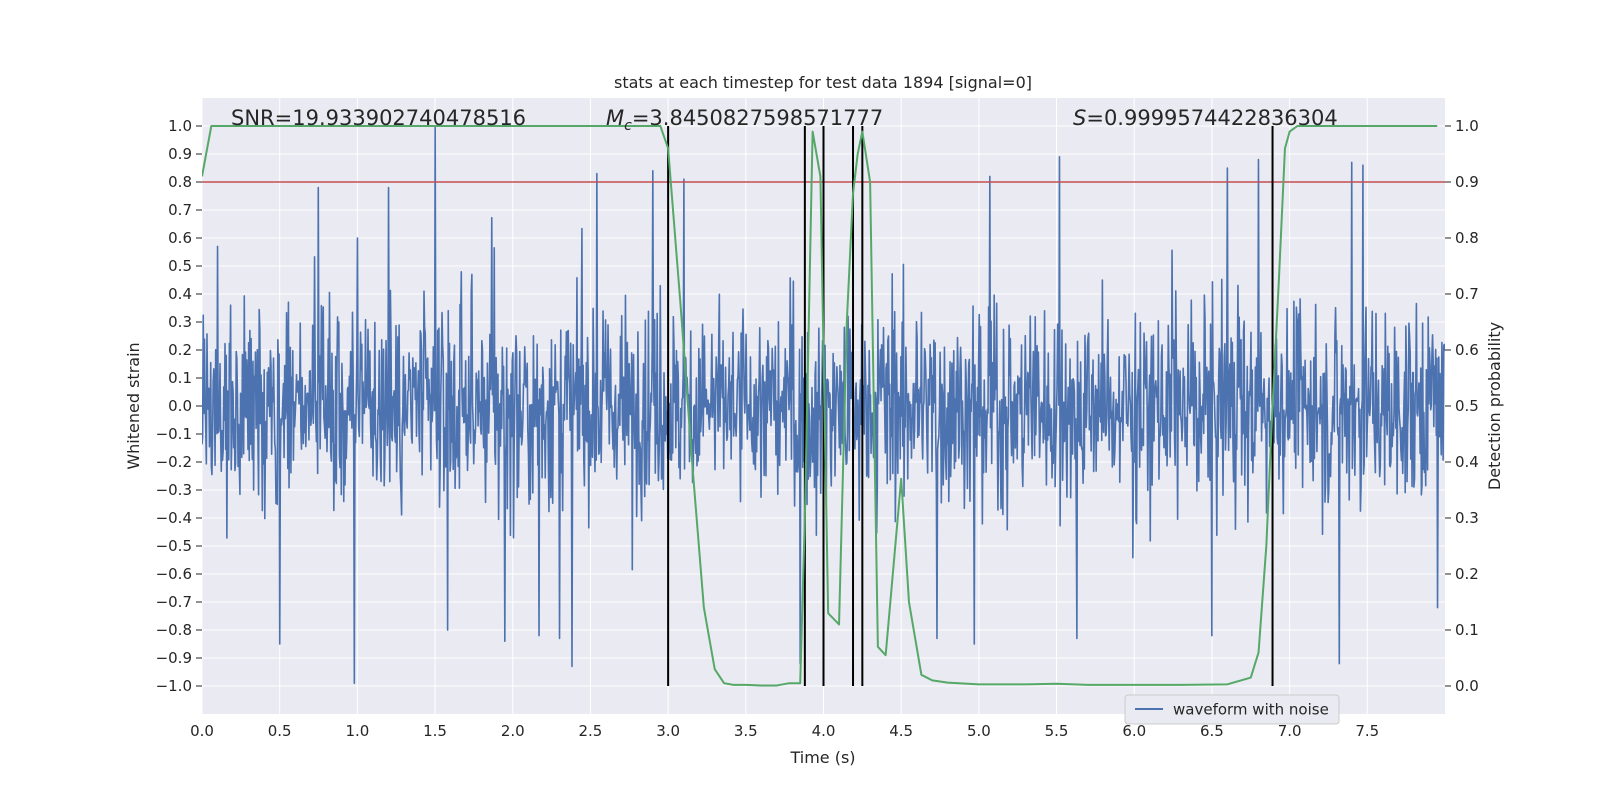 The width and height of the screenshot is (1600, 805). What do you see at coordinates (1467, 294) in the screenshot?
I see `y2-tick-label: 0.7` at bounding box center [1467, 294].